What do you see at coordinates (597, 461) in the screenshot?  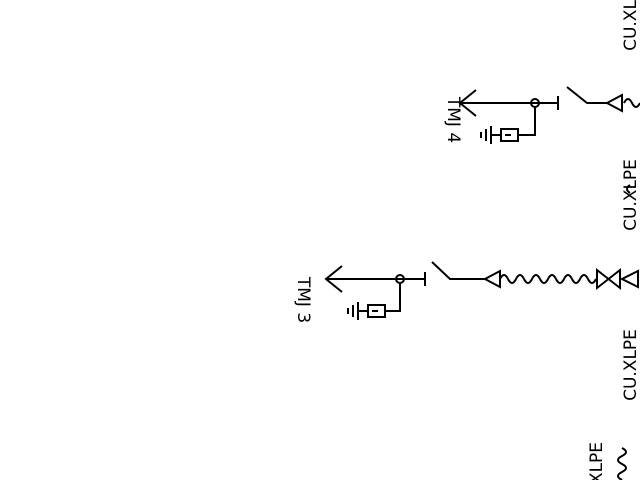 I see `cable-label: XLPE` at bounding box center [597, 461].